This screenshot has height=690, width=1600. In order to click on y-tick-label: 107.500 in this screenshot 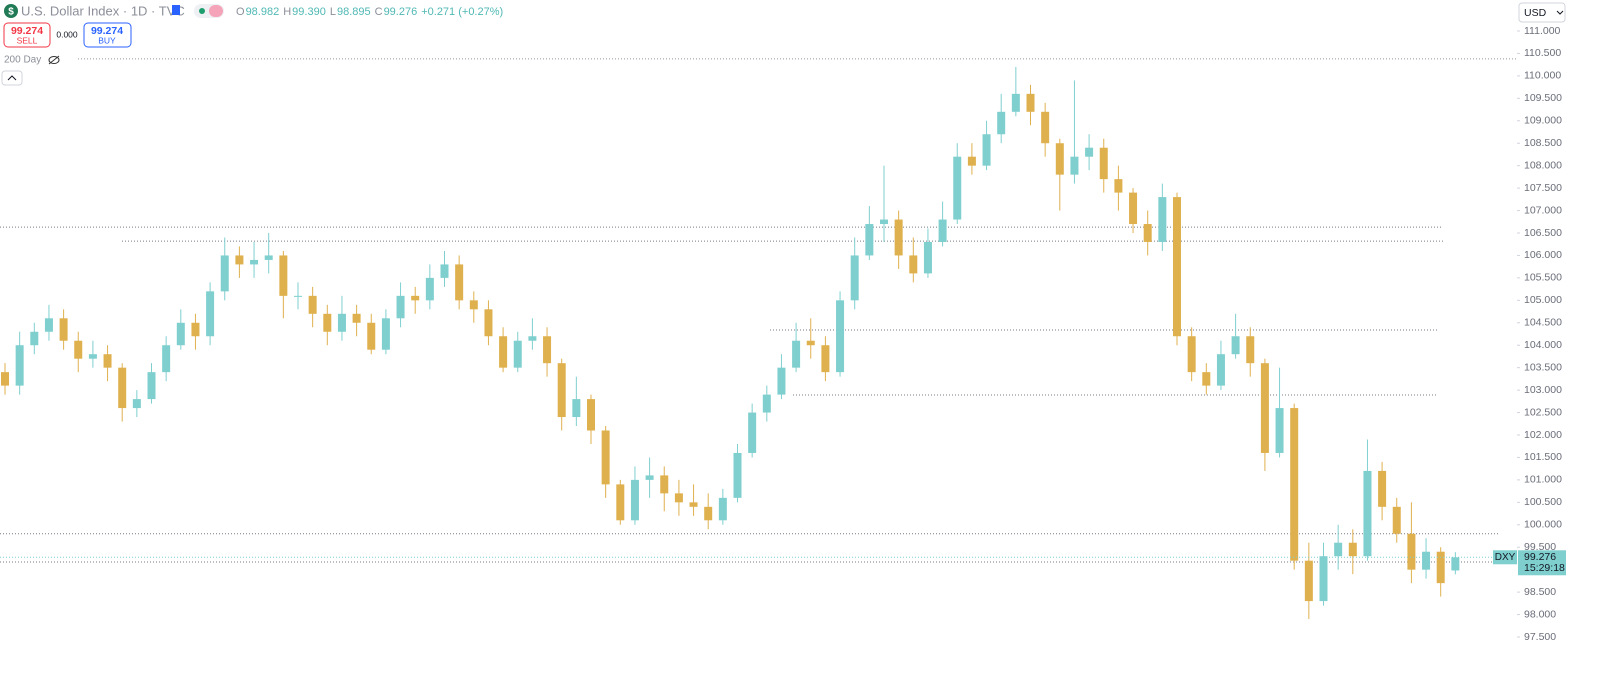, I will do `click(1543, 188)`.